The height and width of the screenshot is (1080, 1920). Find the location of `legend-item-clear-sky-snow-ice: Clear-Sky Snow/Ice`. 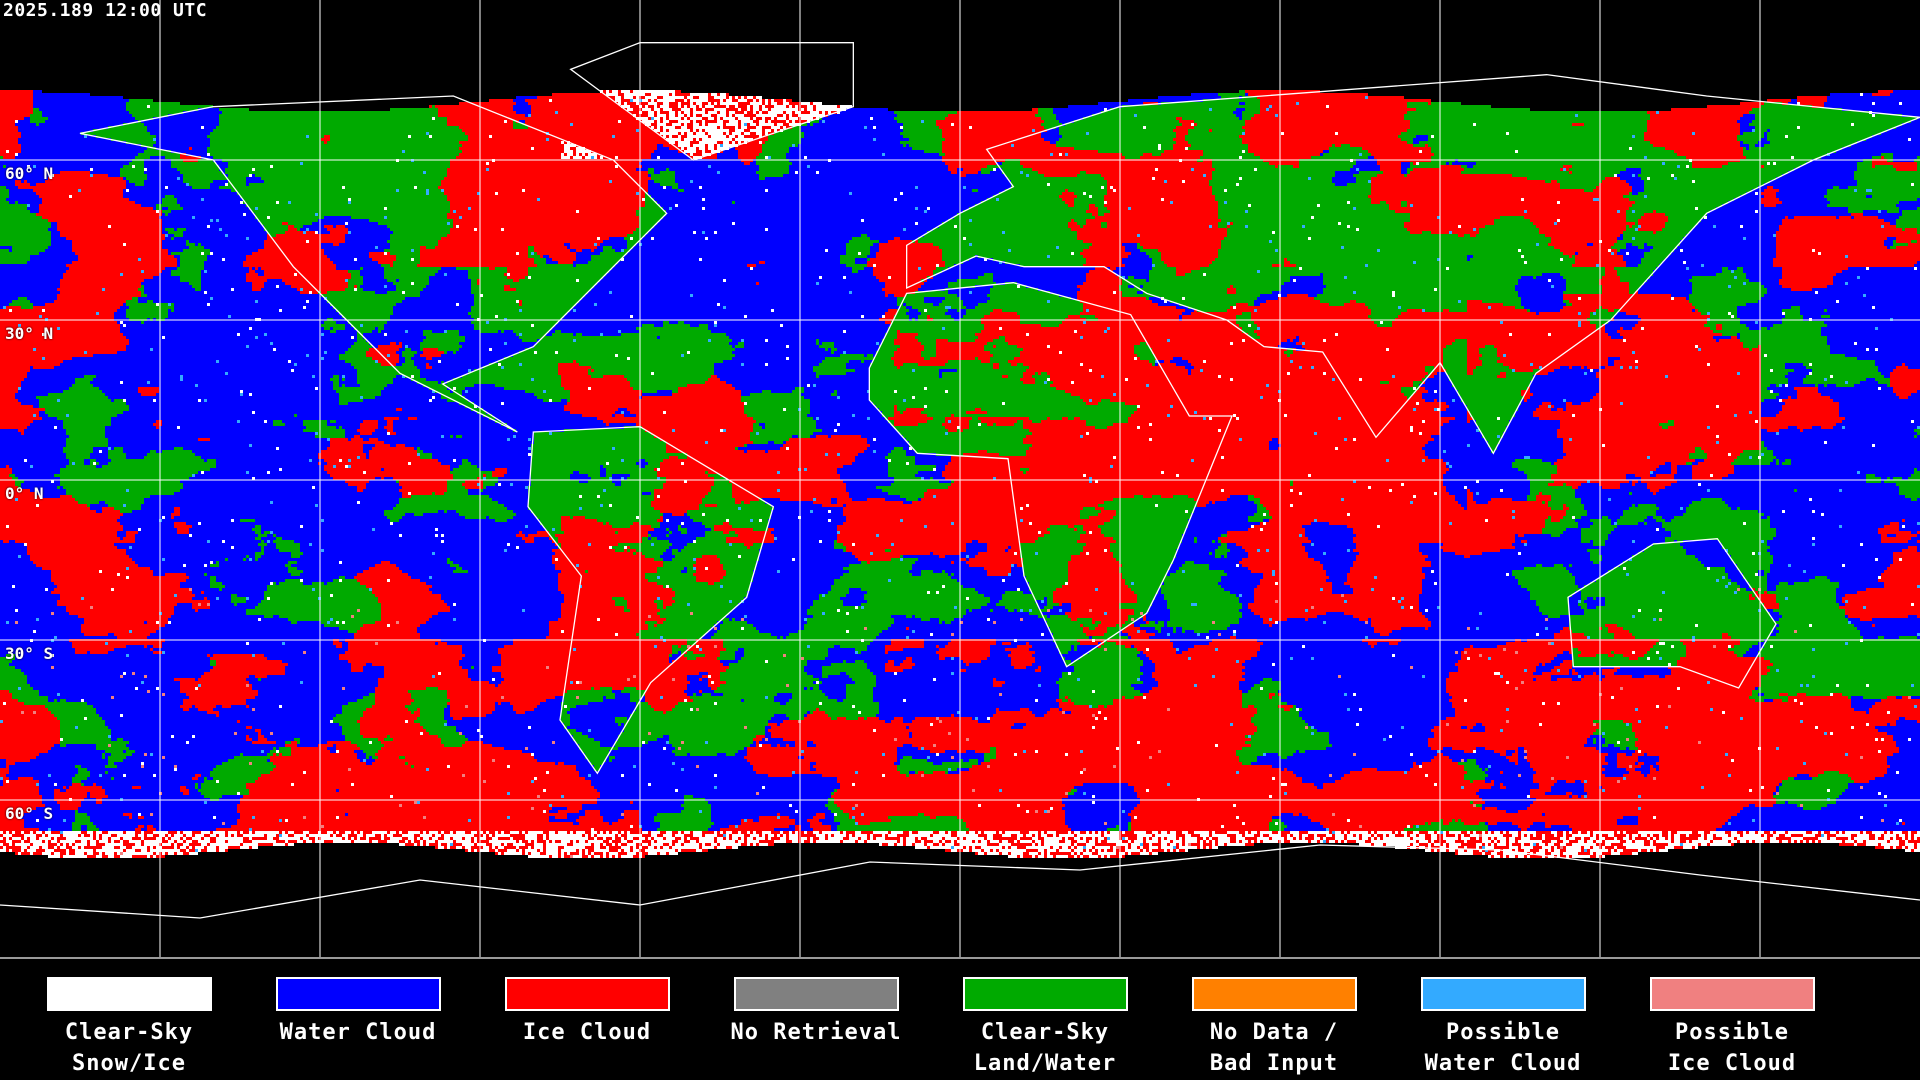

legend-item-clear-sky-snow-ice: Clear-Sky Snow/Ice is located at coordinates (129, 1028).